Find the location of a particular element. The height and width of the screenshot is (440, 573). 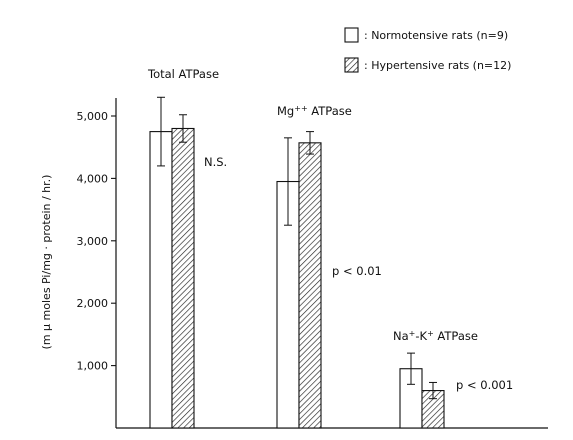

legend-swatch-normotensive is located at coordinates (351, 35).